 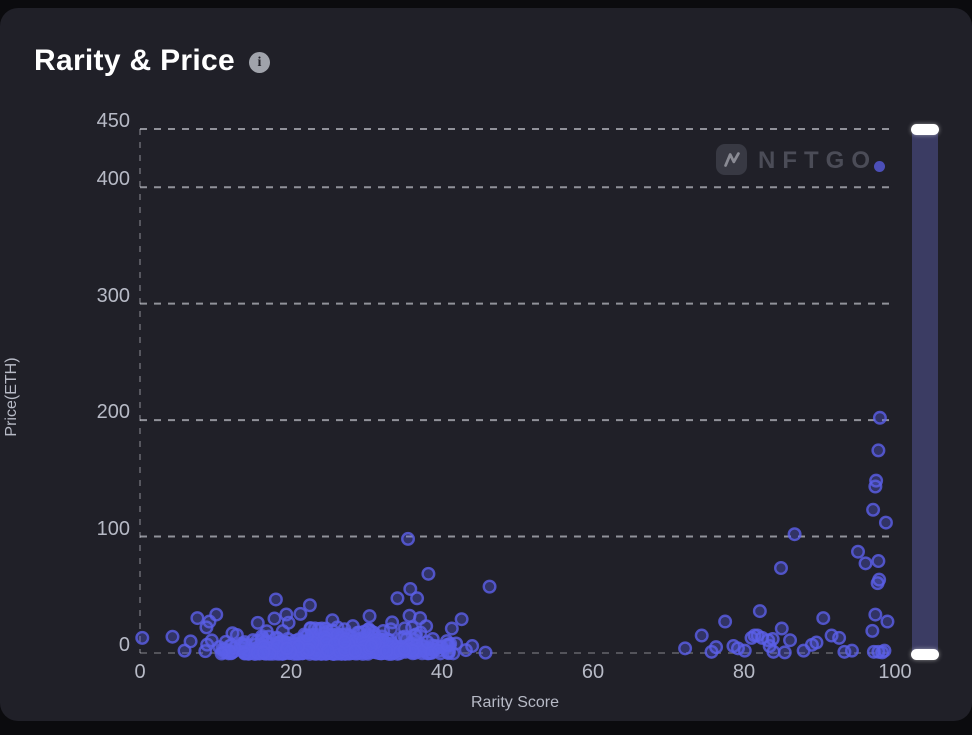 What do you see at coordinates (731, 159) in the screenshot?
I see `nftgo-logo-icon` at bounding box center [731, 159].